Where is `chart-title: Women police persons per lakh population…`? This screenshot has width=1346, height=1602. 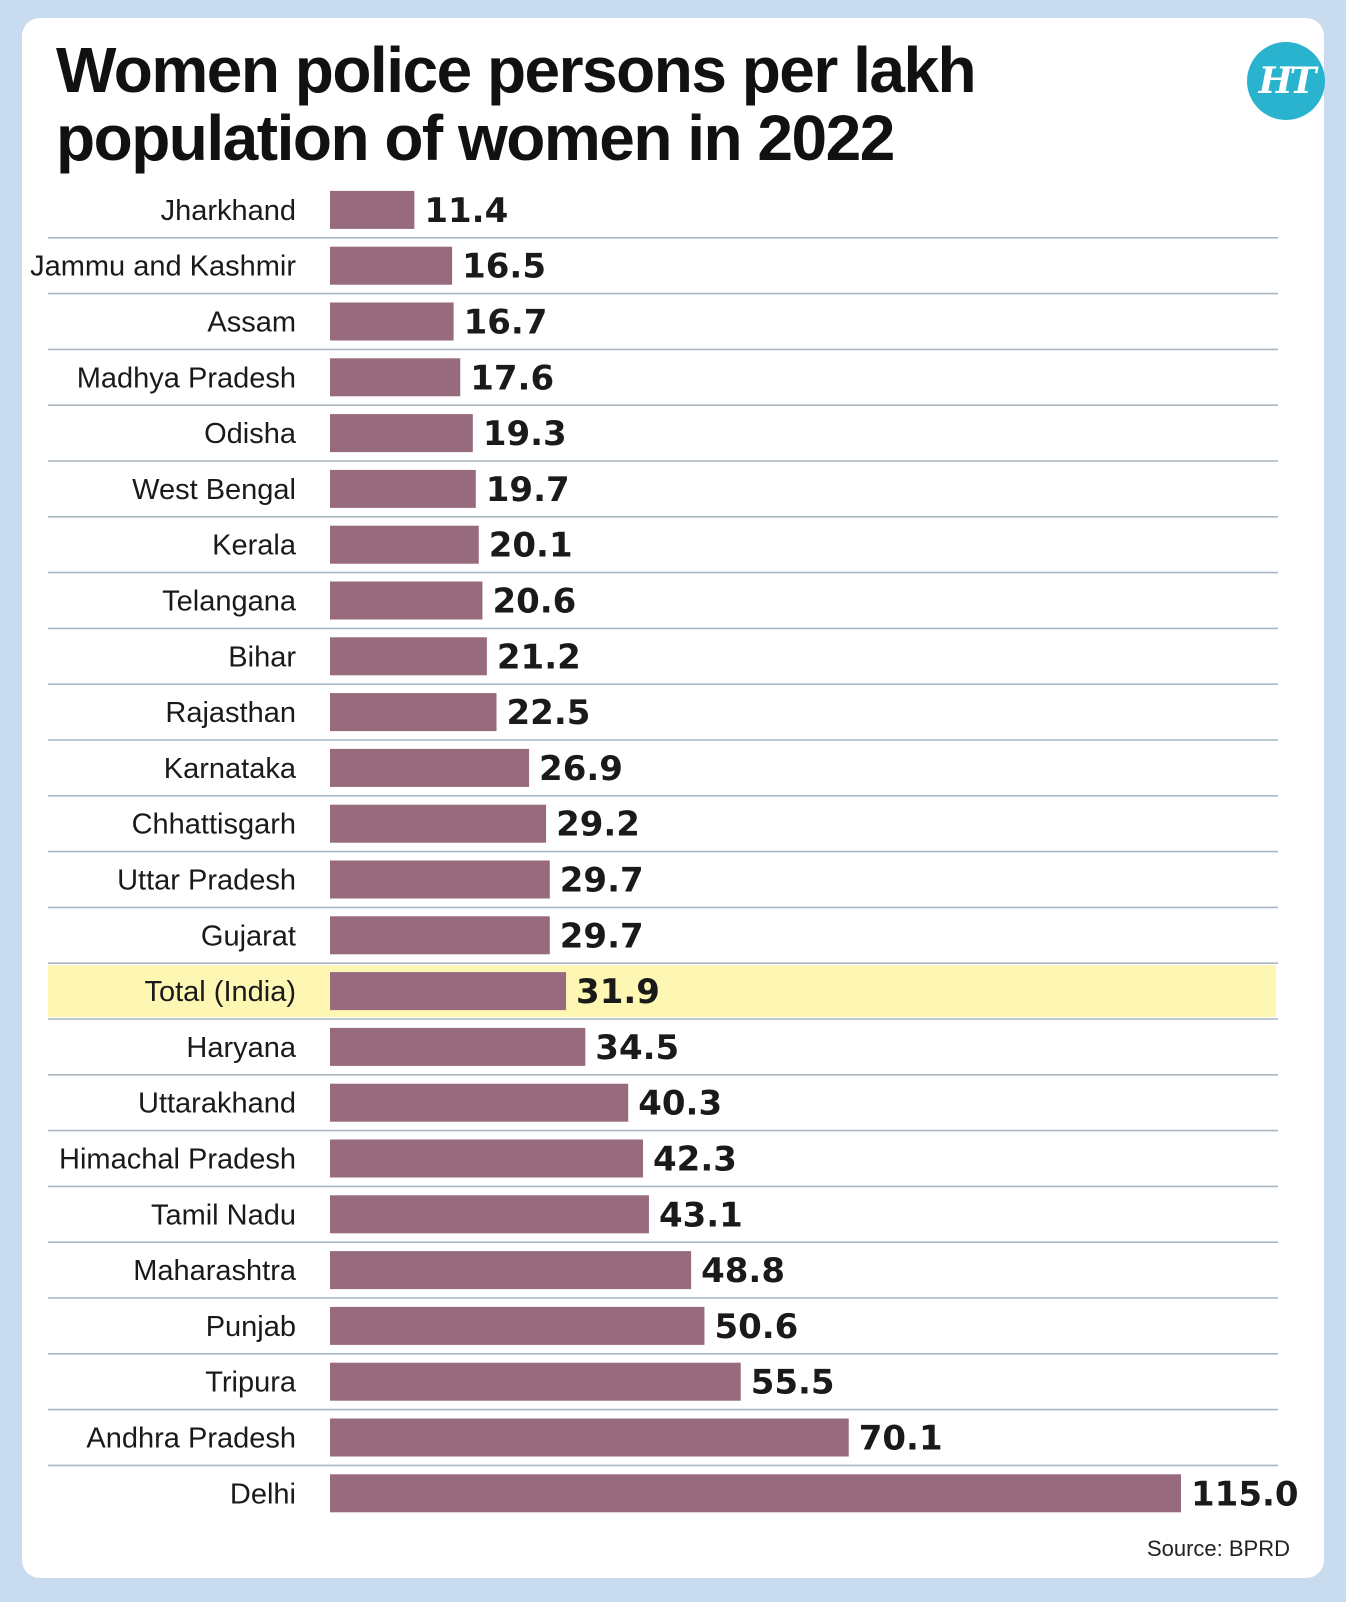 chart-title: Women police persons per lakh population… is located at coordinates (516, 104).